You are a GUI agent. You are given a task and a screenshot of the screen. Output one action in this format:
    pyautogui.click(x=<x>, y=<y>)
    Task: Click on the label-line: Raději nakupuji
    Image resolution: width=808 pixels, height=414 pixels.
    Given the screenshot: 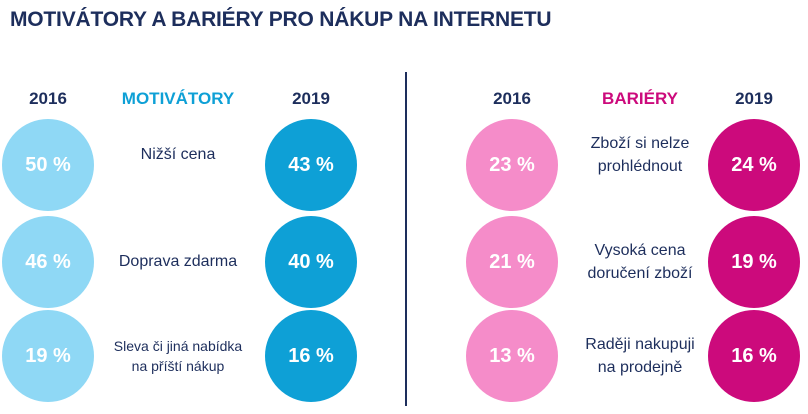 What is the action you would take?
    pyautogui.click(x=640, y=344)
    